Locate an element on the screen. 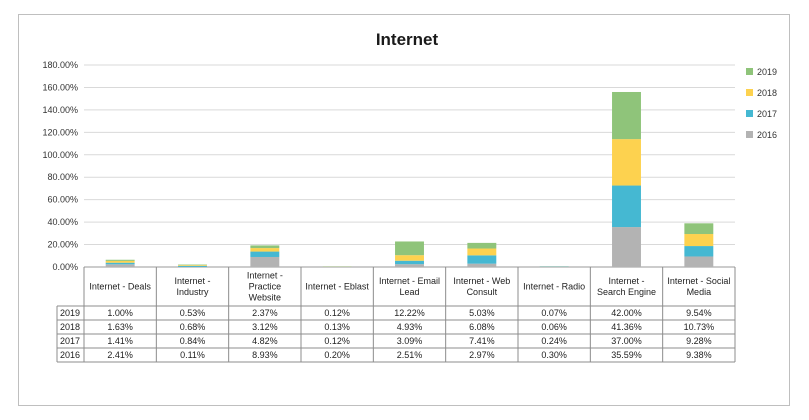 This screenshot has width=809, height=420. table-cell-value: 0.20% is located at coordinates (337, 355).